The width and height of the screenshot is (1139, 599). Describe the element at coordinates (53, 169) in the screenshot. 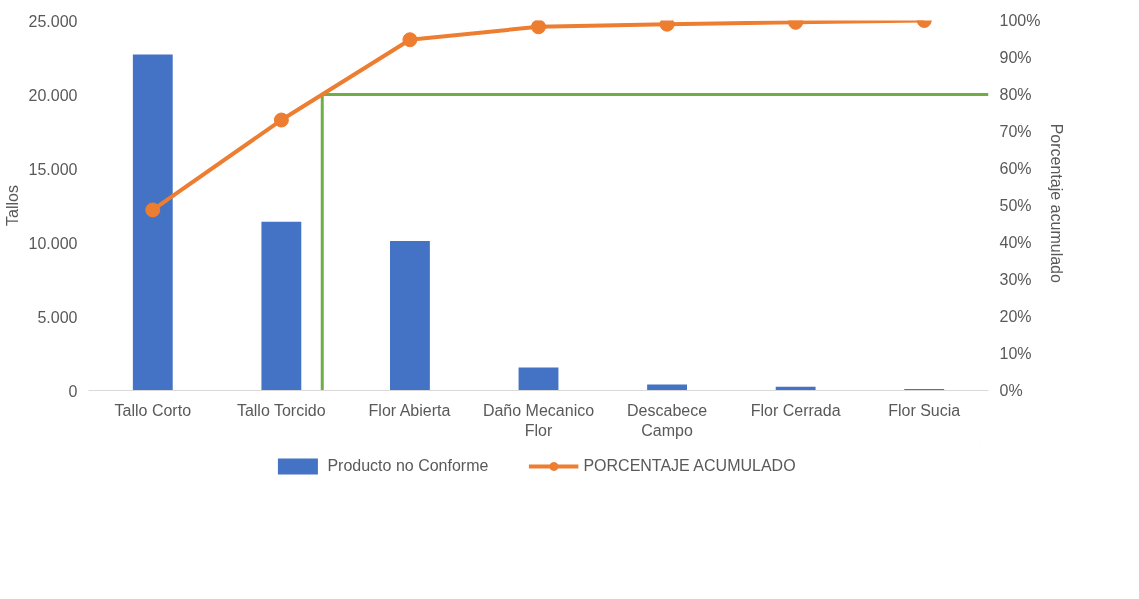

I see `y-tick-label: 15.000` at that location.